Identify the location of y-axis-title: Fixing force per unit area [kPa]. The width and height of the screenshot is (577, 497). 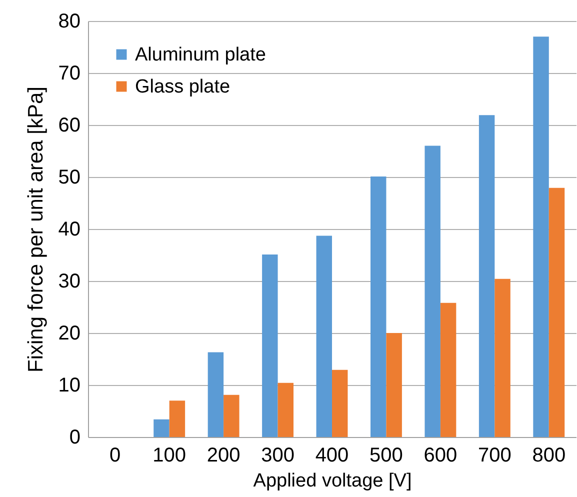
(36, 229).